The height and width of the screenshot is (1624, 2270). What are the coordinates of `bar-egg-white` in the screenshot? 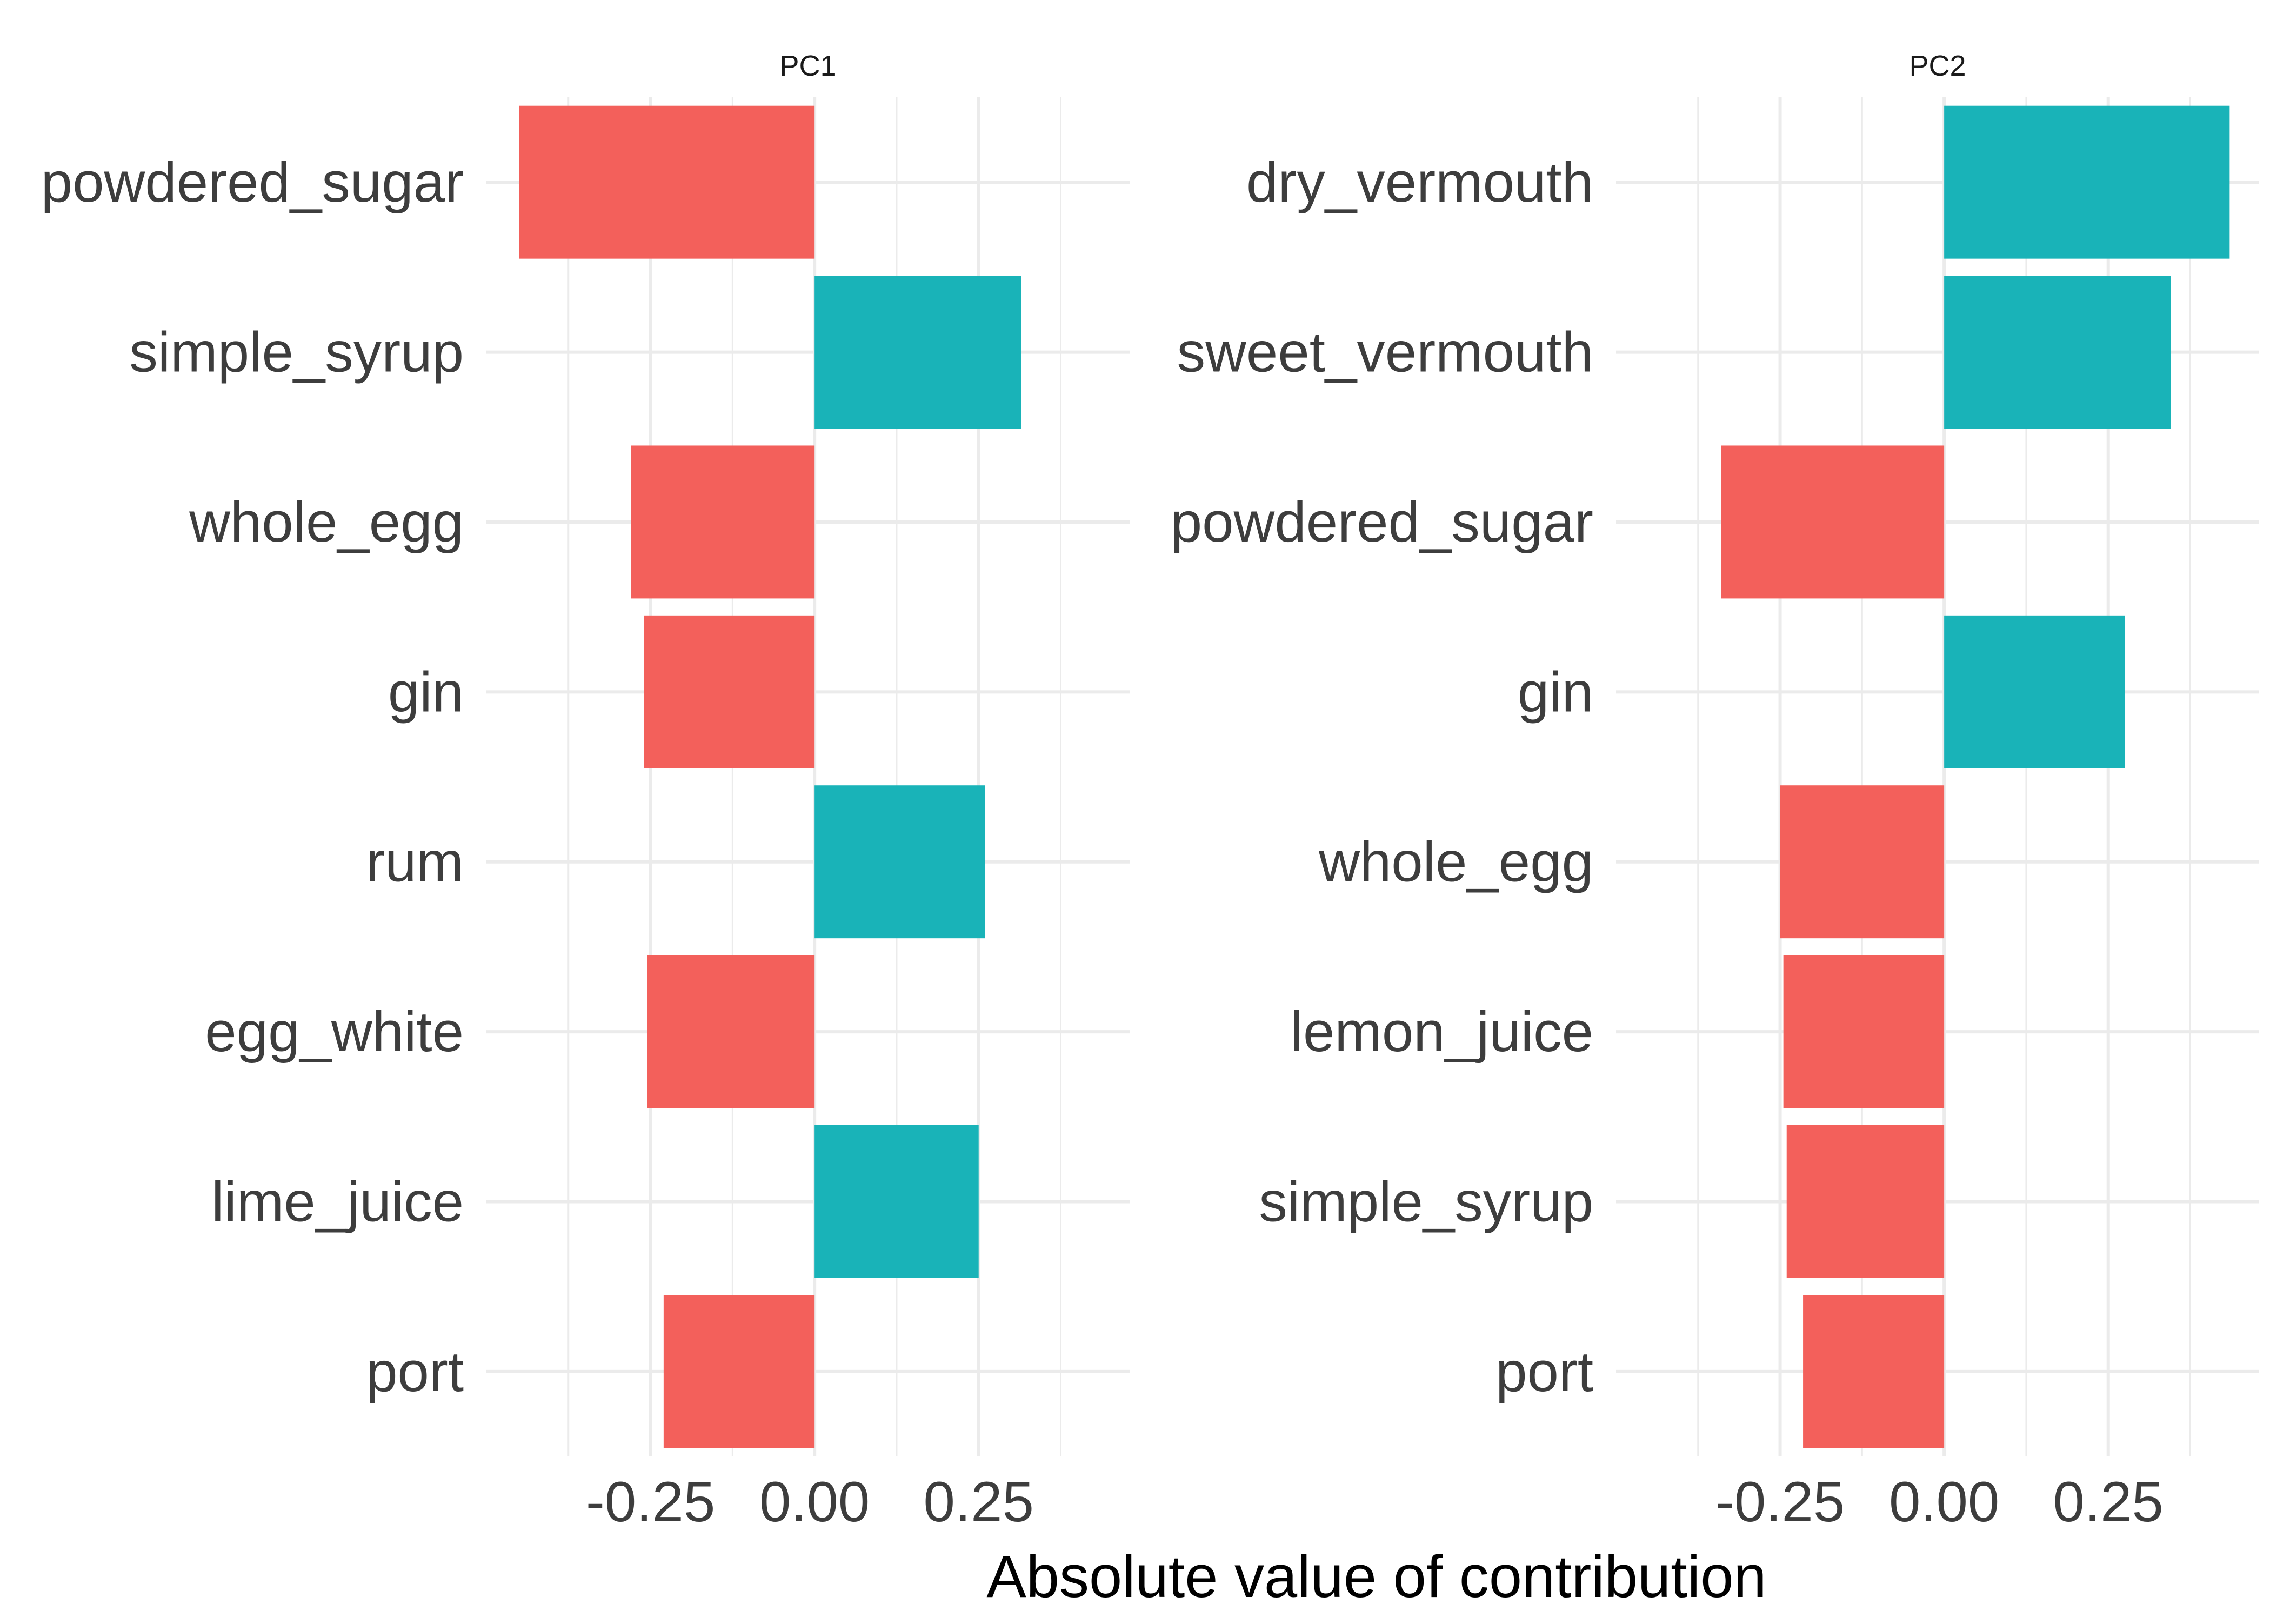 It's located at (731, 1031).